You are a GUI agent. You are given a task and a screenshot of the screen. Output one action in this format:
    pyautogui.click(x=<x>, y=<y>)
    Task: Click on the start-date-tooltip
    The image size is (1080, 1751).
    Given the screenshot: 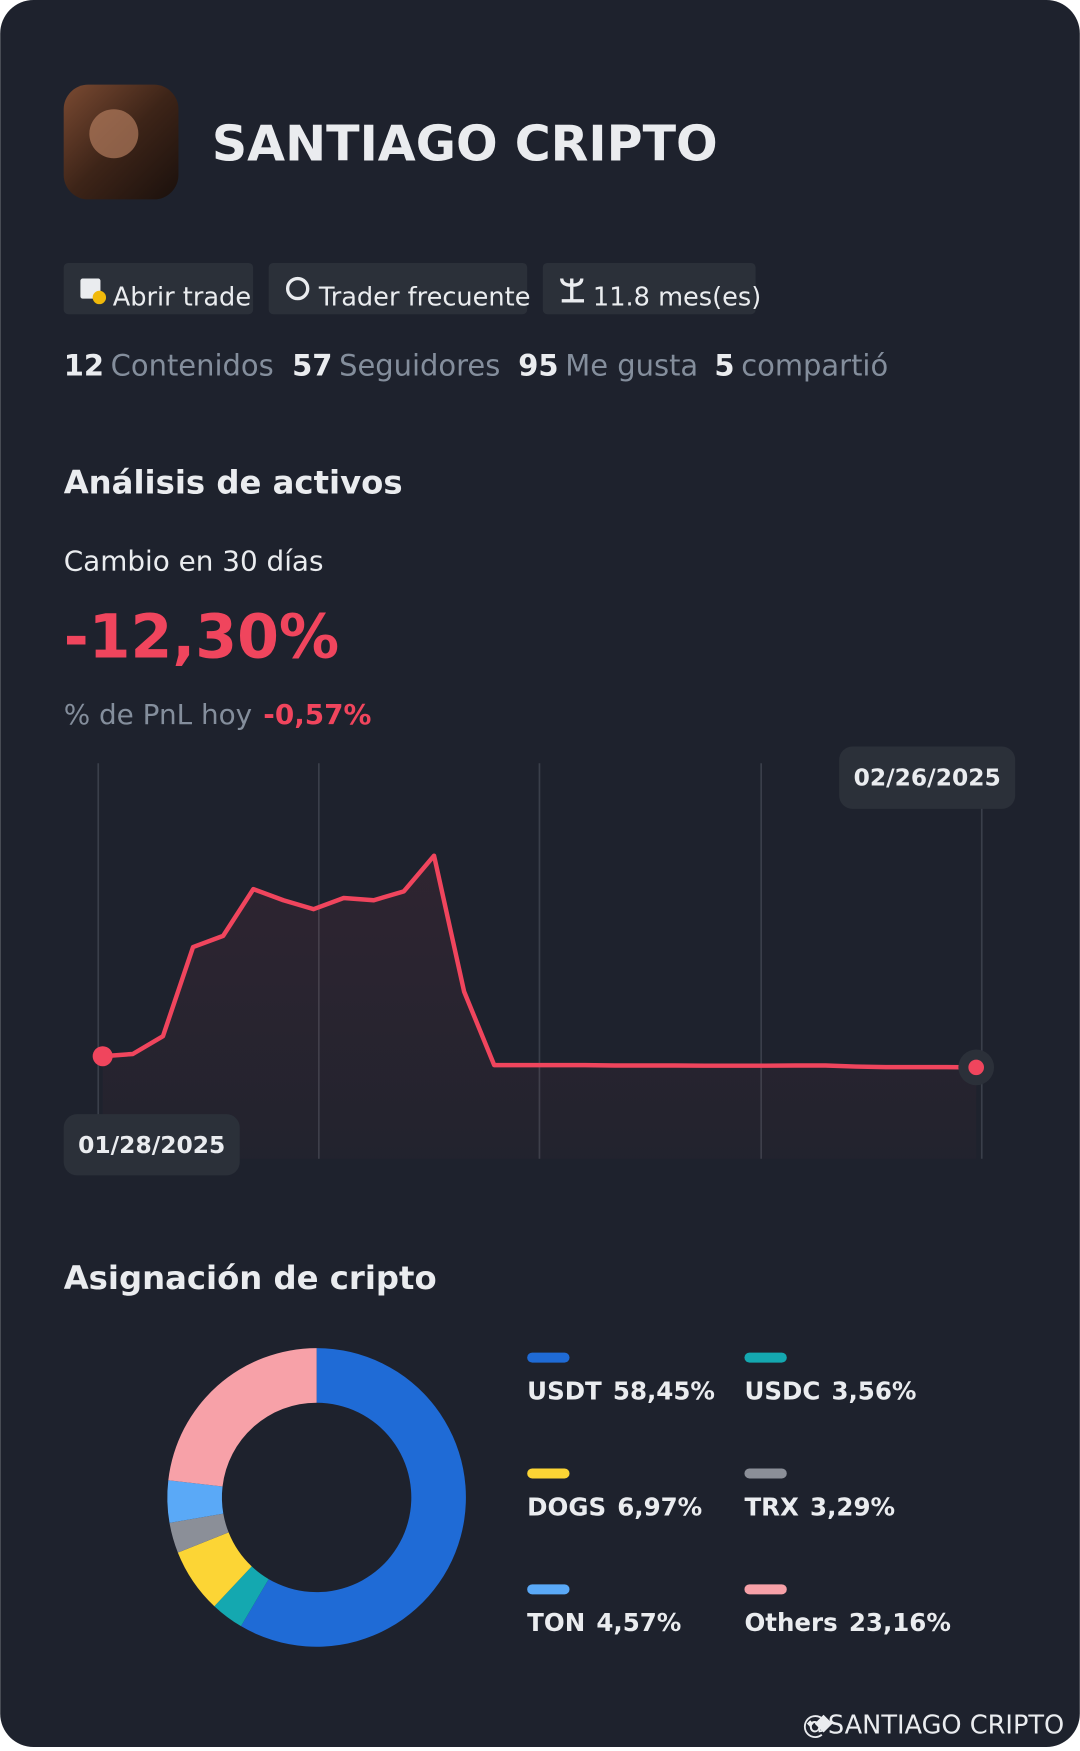 What is the action you would take?
    pyautogui.click(x=151, y=1145)
    